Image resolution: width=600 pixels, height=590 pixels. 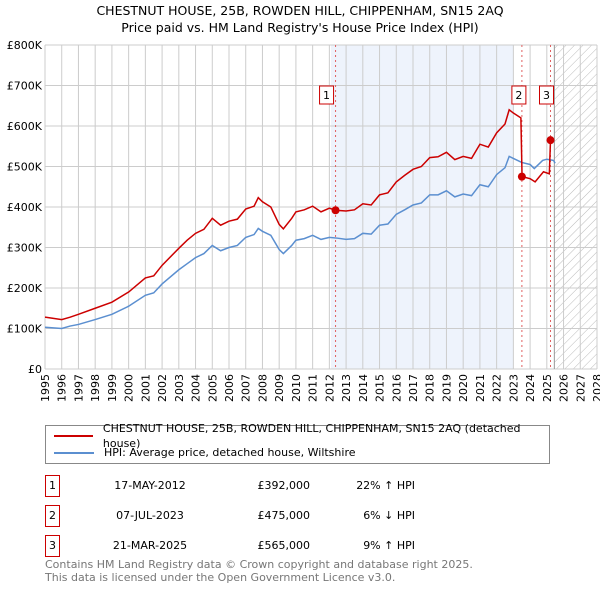 What do you see at coordinates (284, 545) in the screenshot?
I see `sale-price: £565,000` at bounding box center [284, 545].